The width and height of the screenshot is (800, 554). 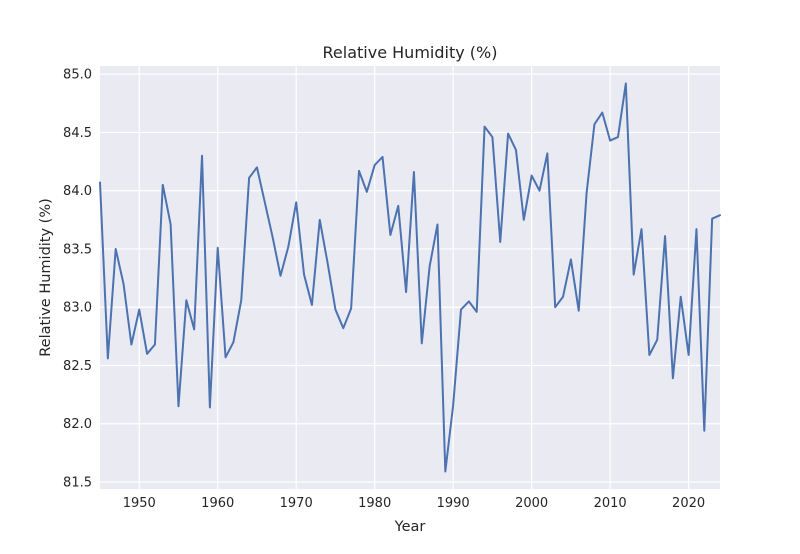 What do you see at coordinates (410, 527) in the screenshot?
I see `x-axis-label: Year` at bounding box center [410, 527].